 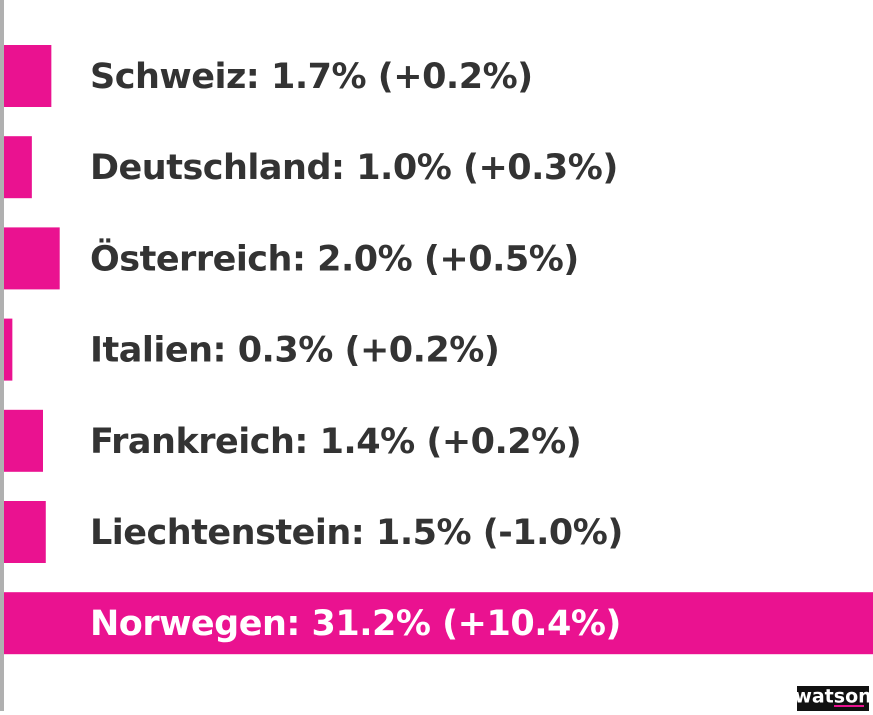 I want to click on bar-label: Schweiz: 1.7% (+0.2%), so click(x=311, y=77).